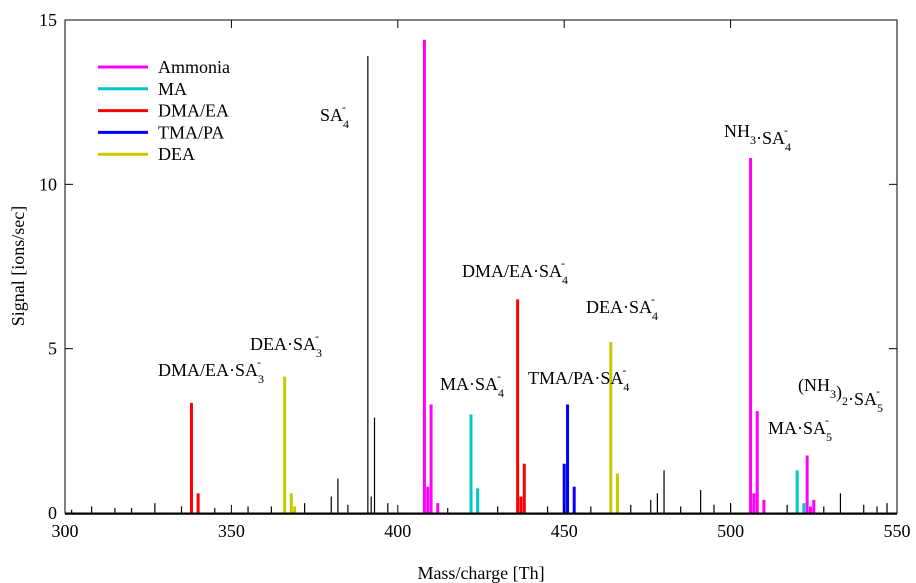 The width and height of the screenshot is (916, 583). What do you see at coordinates (814, 385) in the screenshot?
I see `annotation-text: (NH` at bounding box center [814, 385].